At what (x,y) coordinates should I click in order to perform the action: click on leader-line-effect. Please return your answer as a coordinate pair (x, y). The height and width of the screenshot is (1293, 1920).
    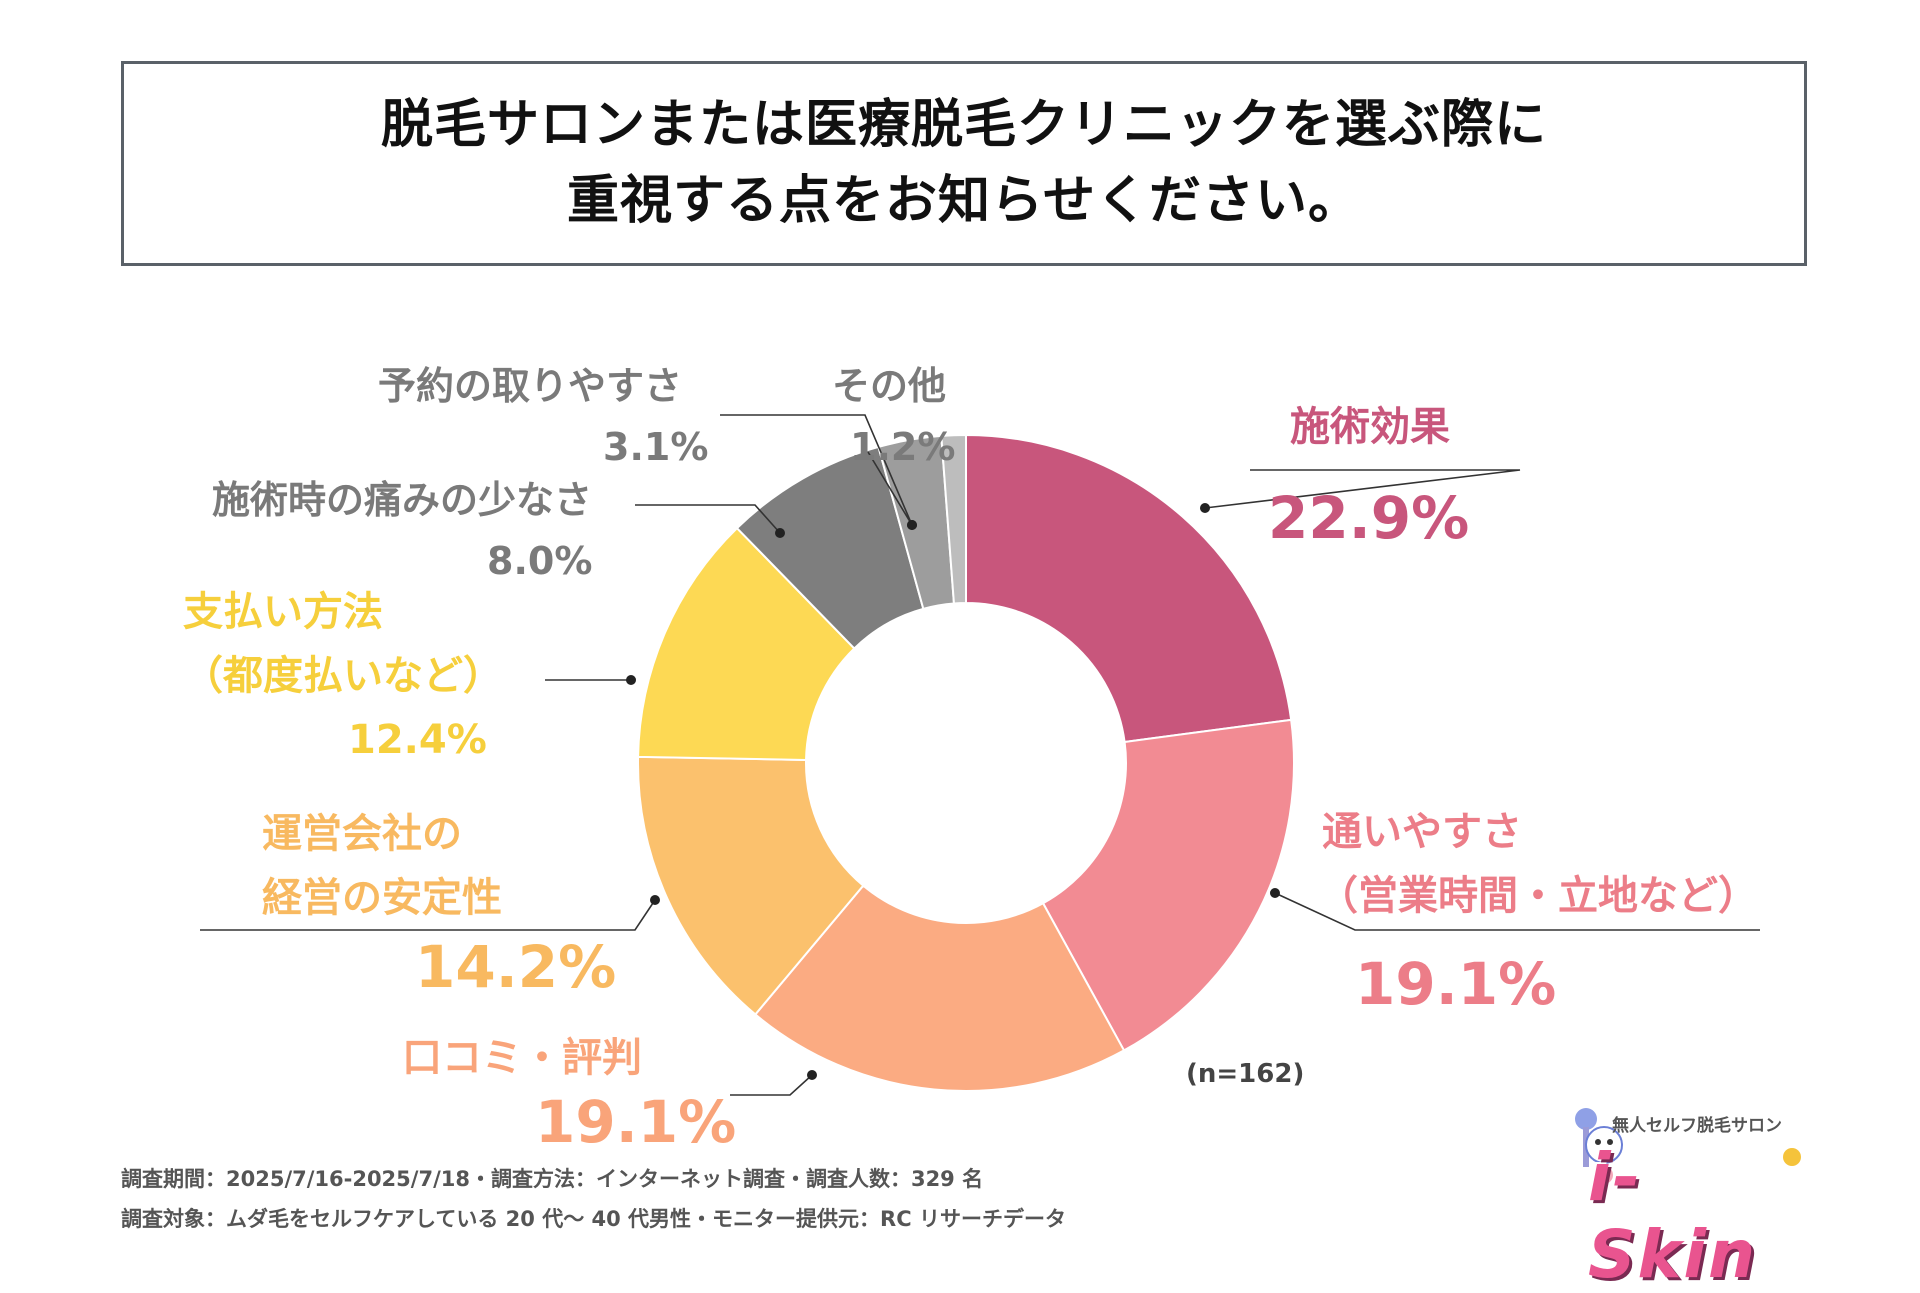
    Looking at the image, I should click on (1362, 489).